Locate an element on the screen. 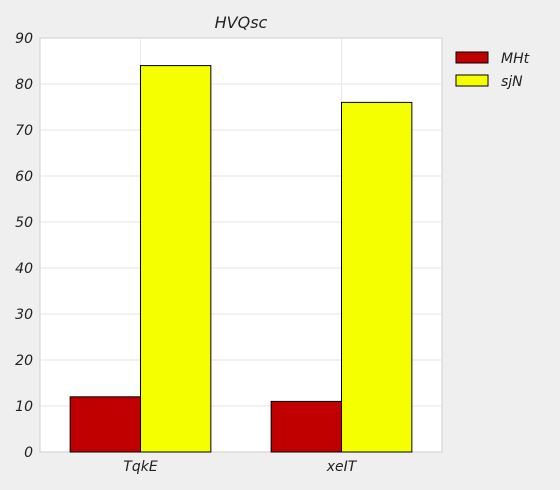 This screenshot has height=490, width=560. x-tick-label: TqkE is located at coordinates (140, 467).